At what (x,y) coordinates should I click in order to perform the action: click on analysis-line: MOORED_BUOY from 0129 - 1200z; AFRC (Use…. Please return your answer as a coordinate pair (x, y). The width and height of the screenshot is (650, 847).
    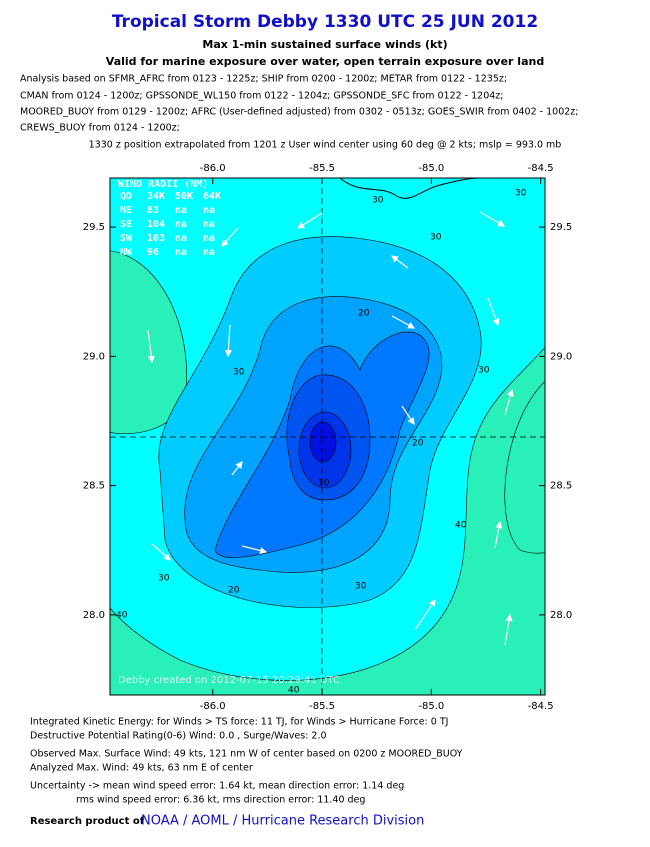
    Looking at the image, I should click on (299, 112).